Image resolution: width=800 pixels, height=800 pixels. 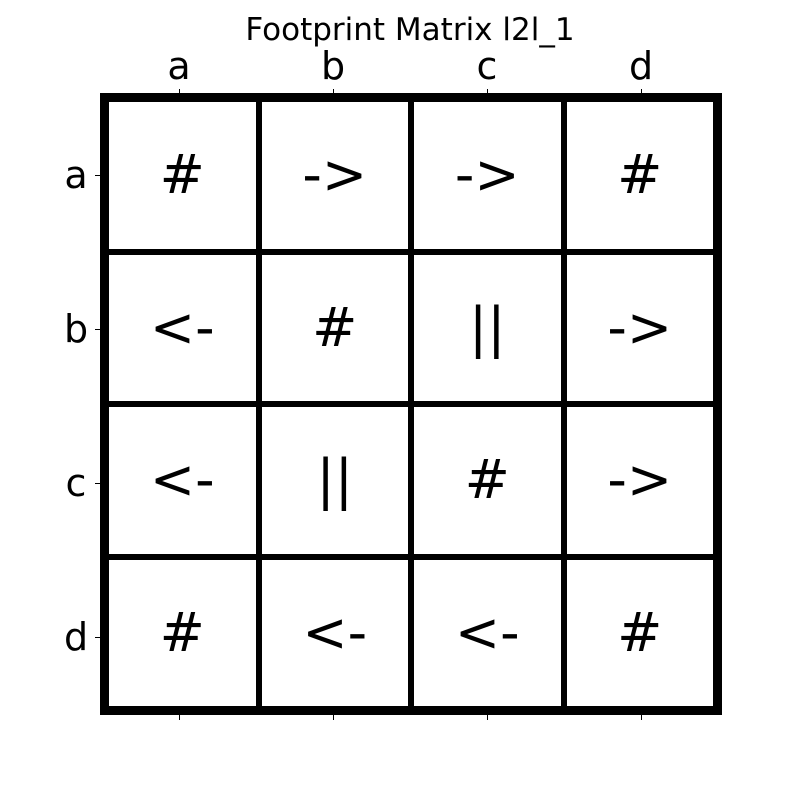 What do you see at coordinates (334, 327) in the screenshot?
I see `matrix-cell-b-b: #` at bounding box center [334, 327].